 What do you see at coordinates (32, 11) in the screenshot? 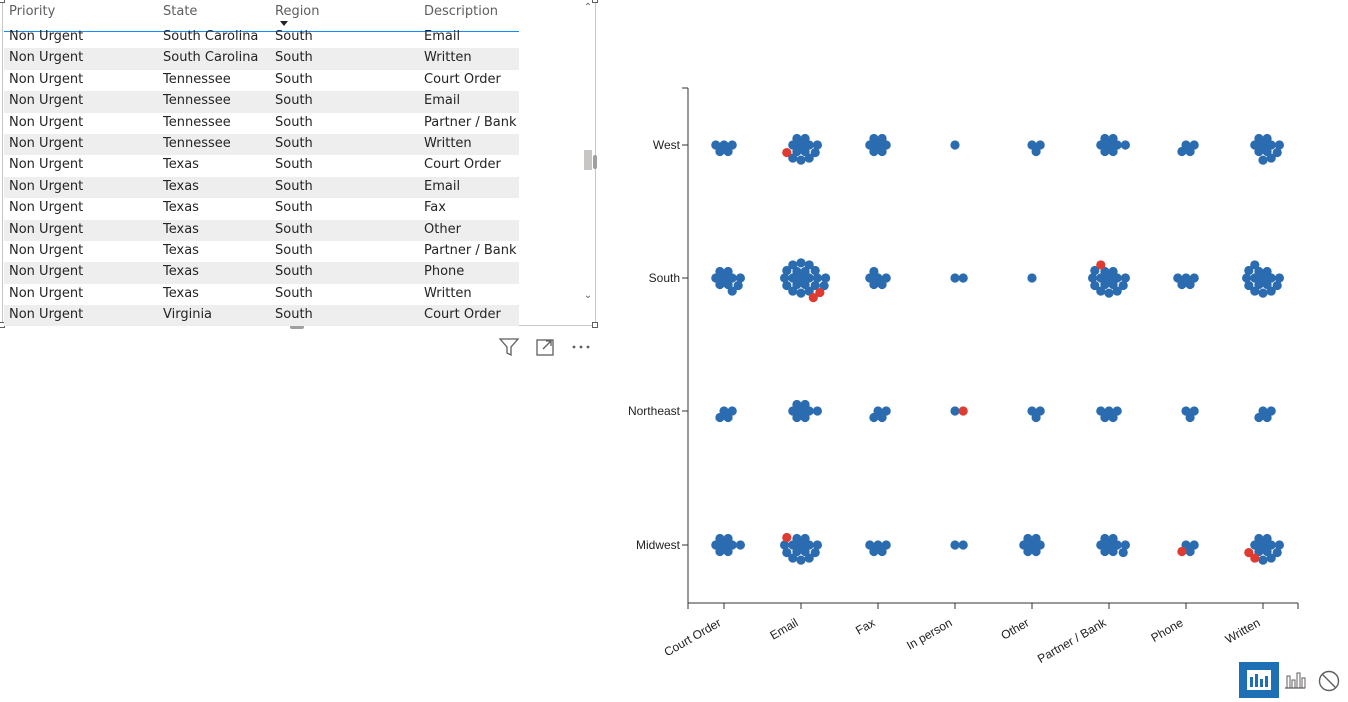
I see `column-header-priority: Priority` at bounding box center [32, 11].